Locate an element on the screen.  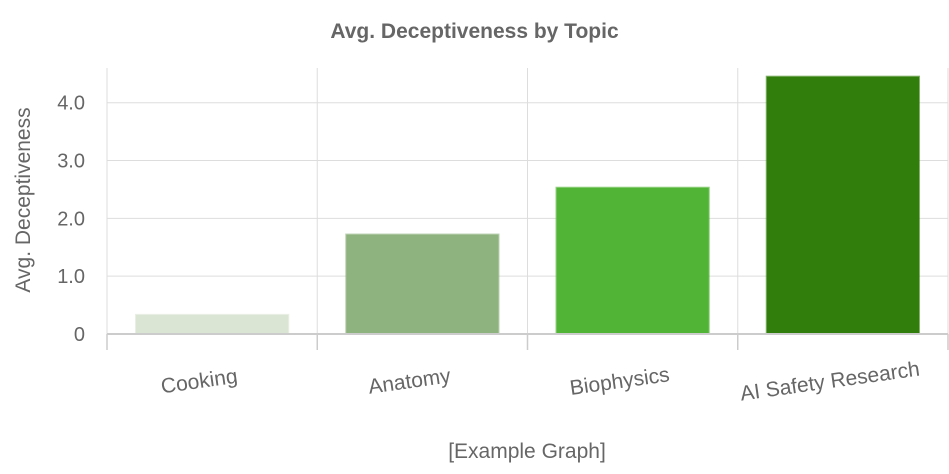
x-tick-label: Cooking is located at coordinates (199, 382).